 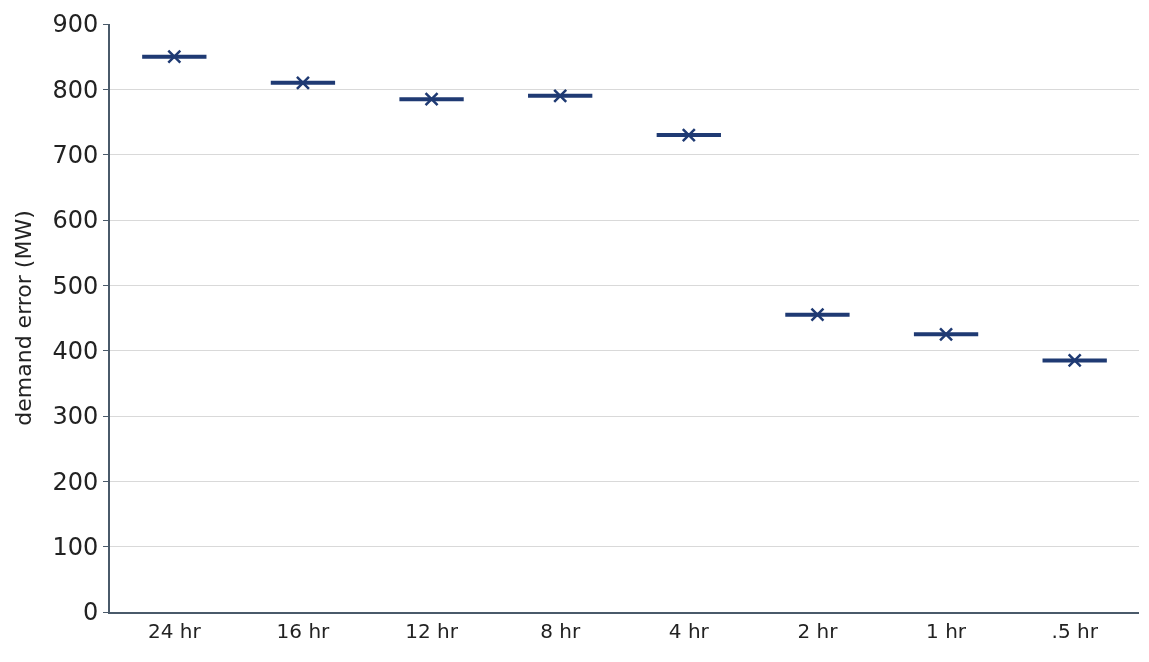 What do you see at coordinates (75, 89) in the screenshot?
I see `y-tick-label: 800` at bounding box center [75, 89].